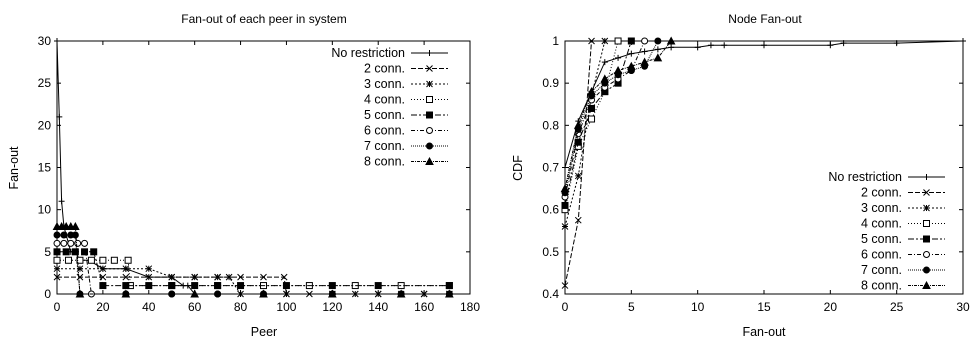 The width and height of the screenshot is (972, 342). What do you see at coordinates (881, 208) in the screenshot?
I see `legend-label: 3 conn.` at bounding box center [881, 208].